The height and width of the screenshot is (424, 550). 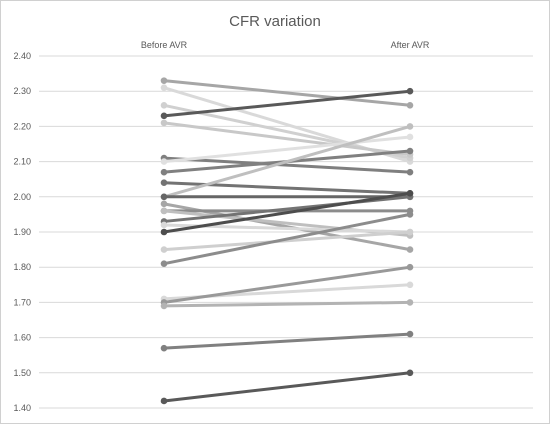 What do you see at coordinates (164, 45) in the screenshot?
I see `category-label-before: Before AVR` at bounding box center [164, 45].